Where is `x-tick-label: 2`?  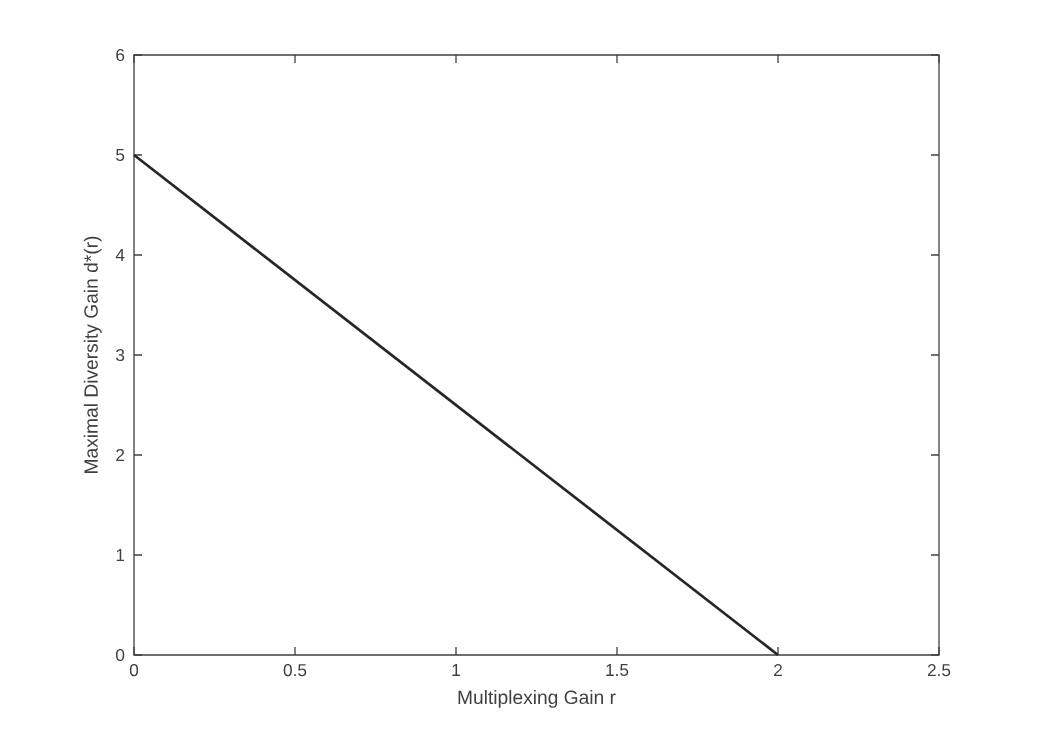 x-tick-label: 2 is located at coordinates (778, 670).